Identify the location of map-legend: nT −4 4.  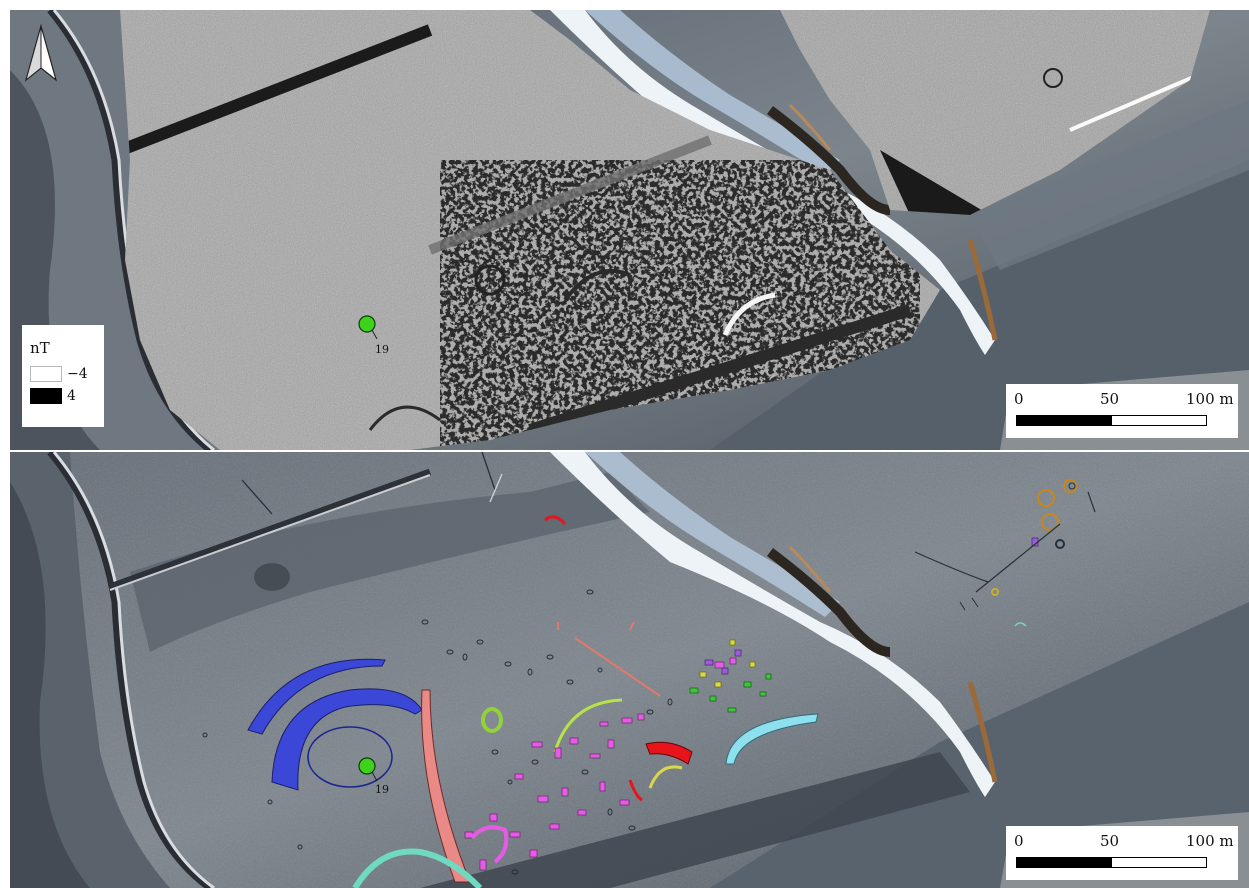
(63, 376).